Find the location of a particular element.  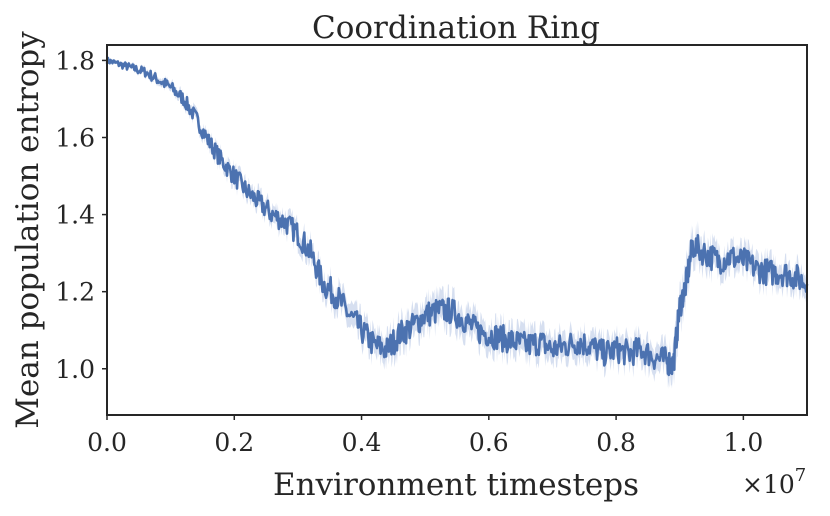

y-axis-label: Mean population entropy is located at coordinates (28, 230).